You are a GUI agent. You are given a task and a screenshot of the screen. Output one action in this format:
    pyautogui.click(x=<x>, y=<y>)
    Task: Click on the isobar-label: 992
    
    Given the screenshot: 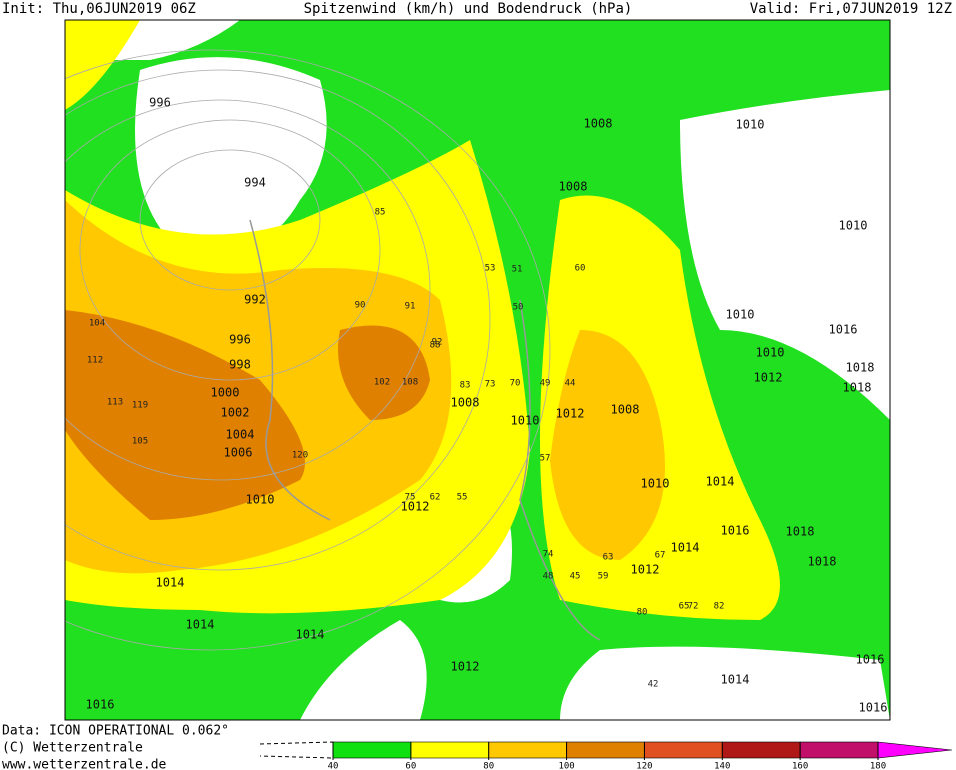 What is the action you would take?
    pyautogui.click(x=255, y=300)
    